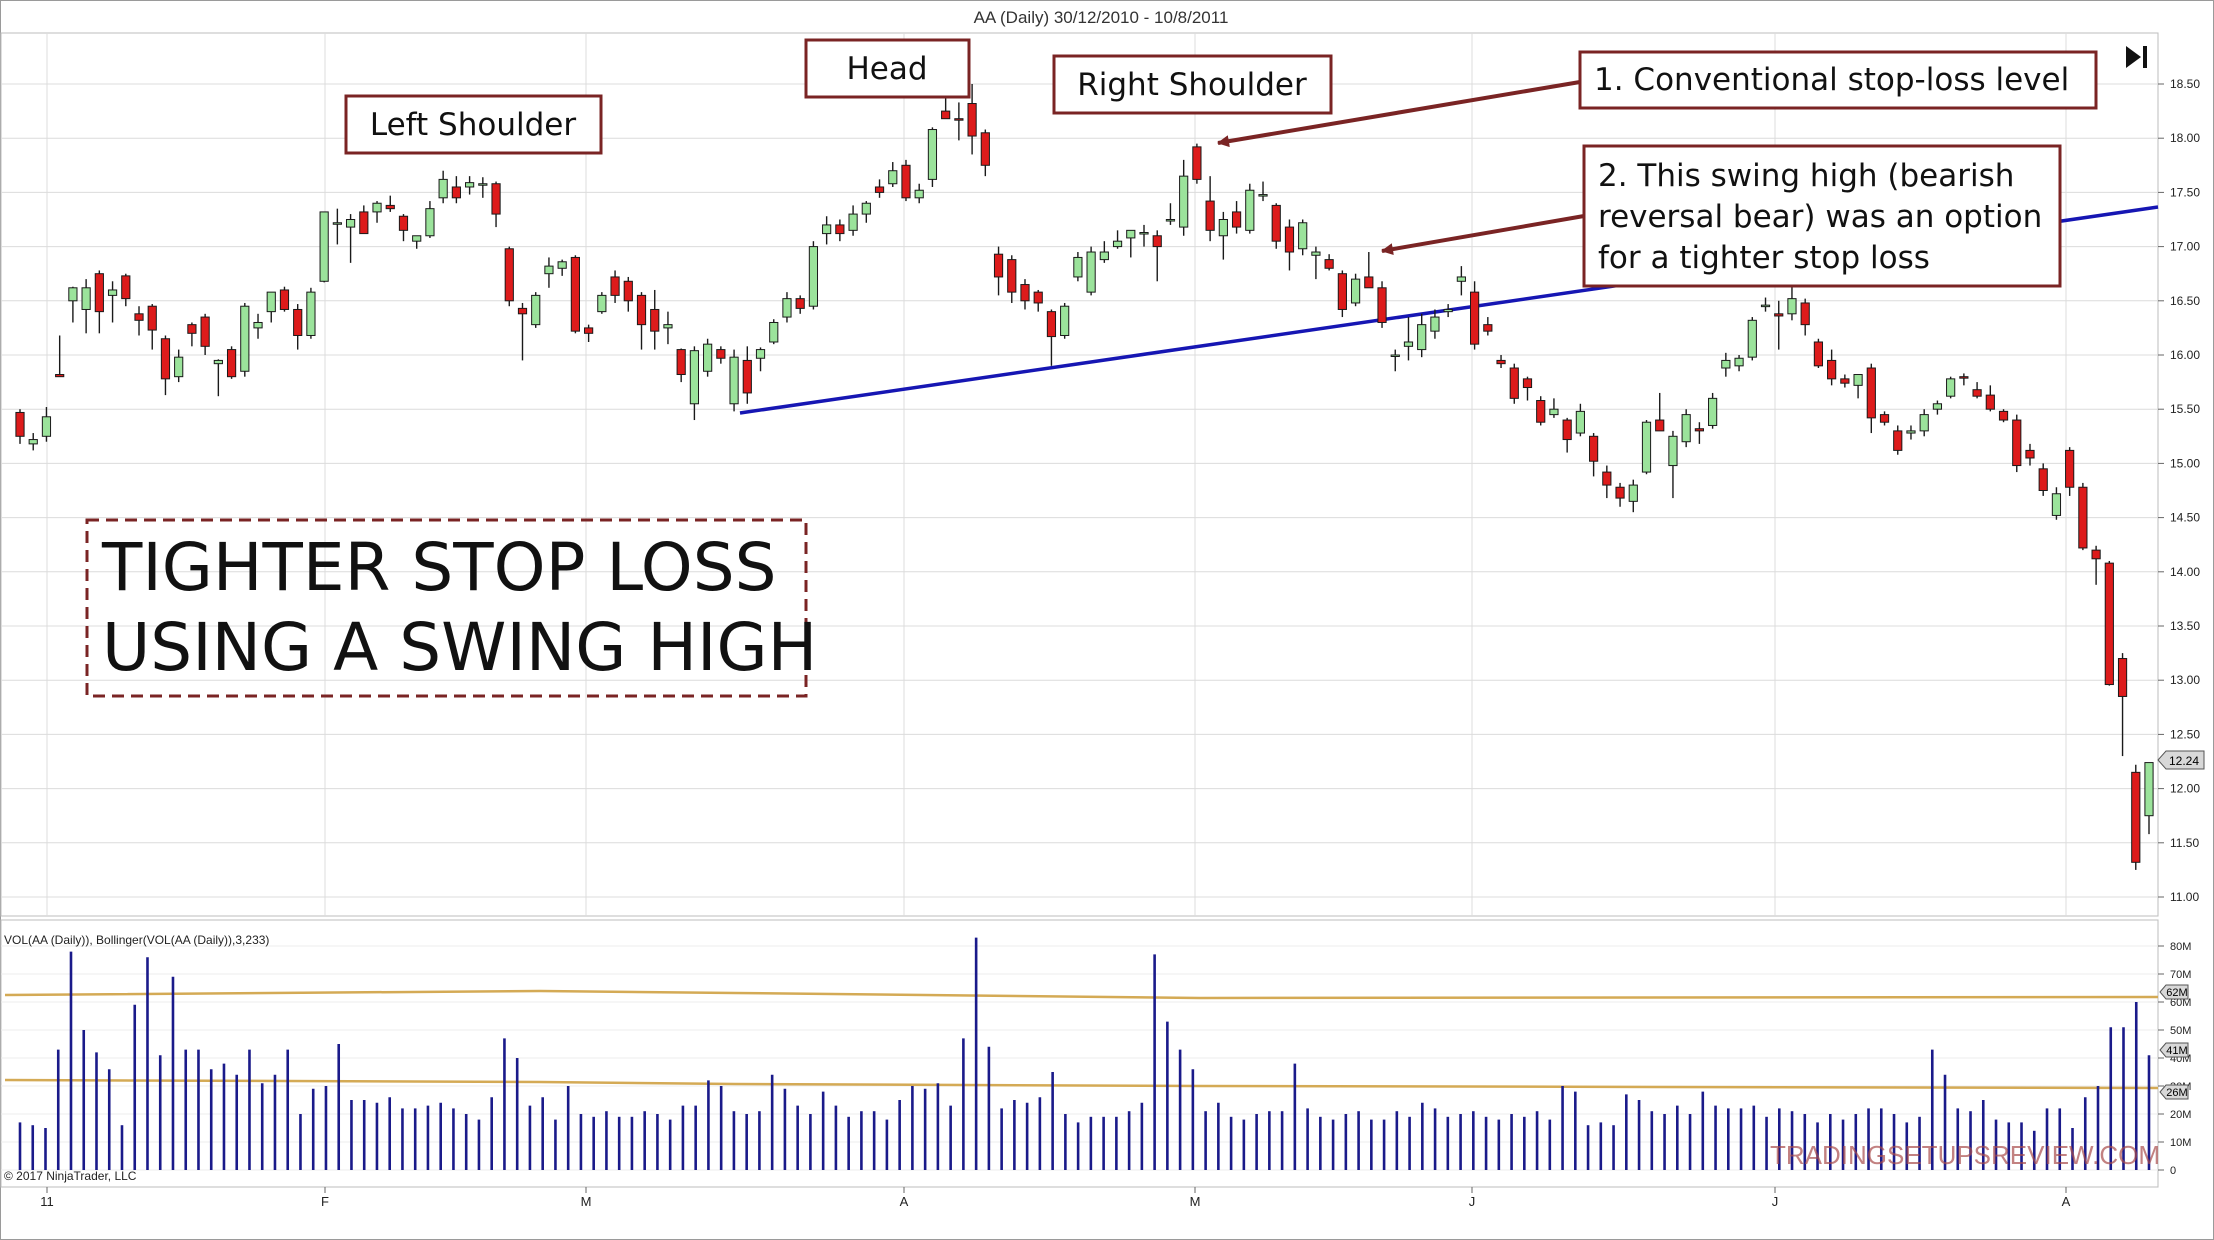  I want to click on volume-last-value: 41M, so click(2176, 1051).